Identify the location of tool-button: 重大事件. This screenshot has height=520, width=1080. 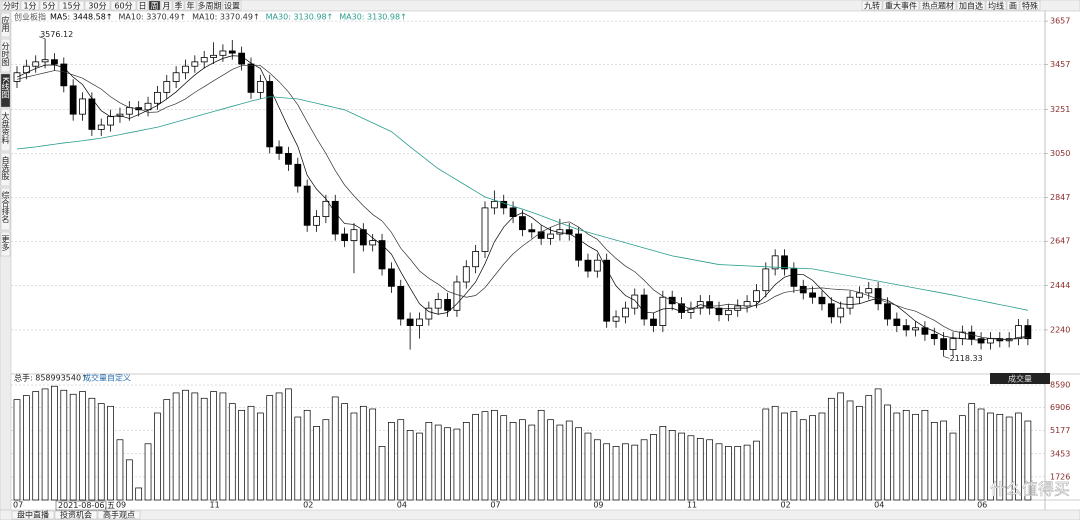
(901, 6).